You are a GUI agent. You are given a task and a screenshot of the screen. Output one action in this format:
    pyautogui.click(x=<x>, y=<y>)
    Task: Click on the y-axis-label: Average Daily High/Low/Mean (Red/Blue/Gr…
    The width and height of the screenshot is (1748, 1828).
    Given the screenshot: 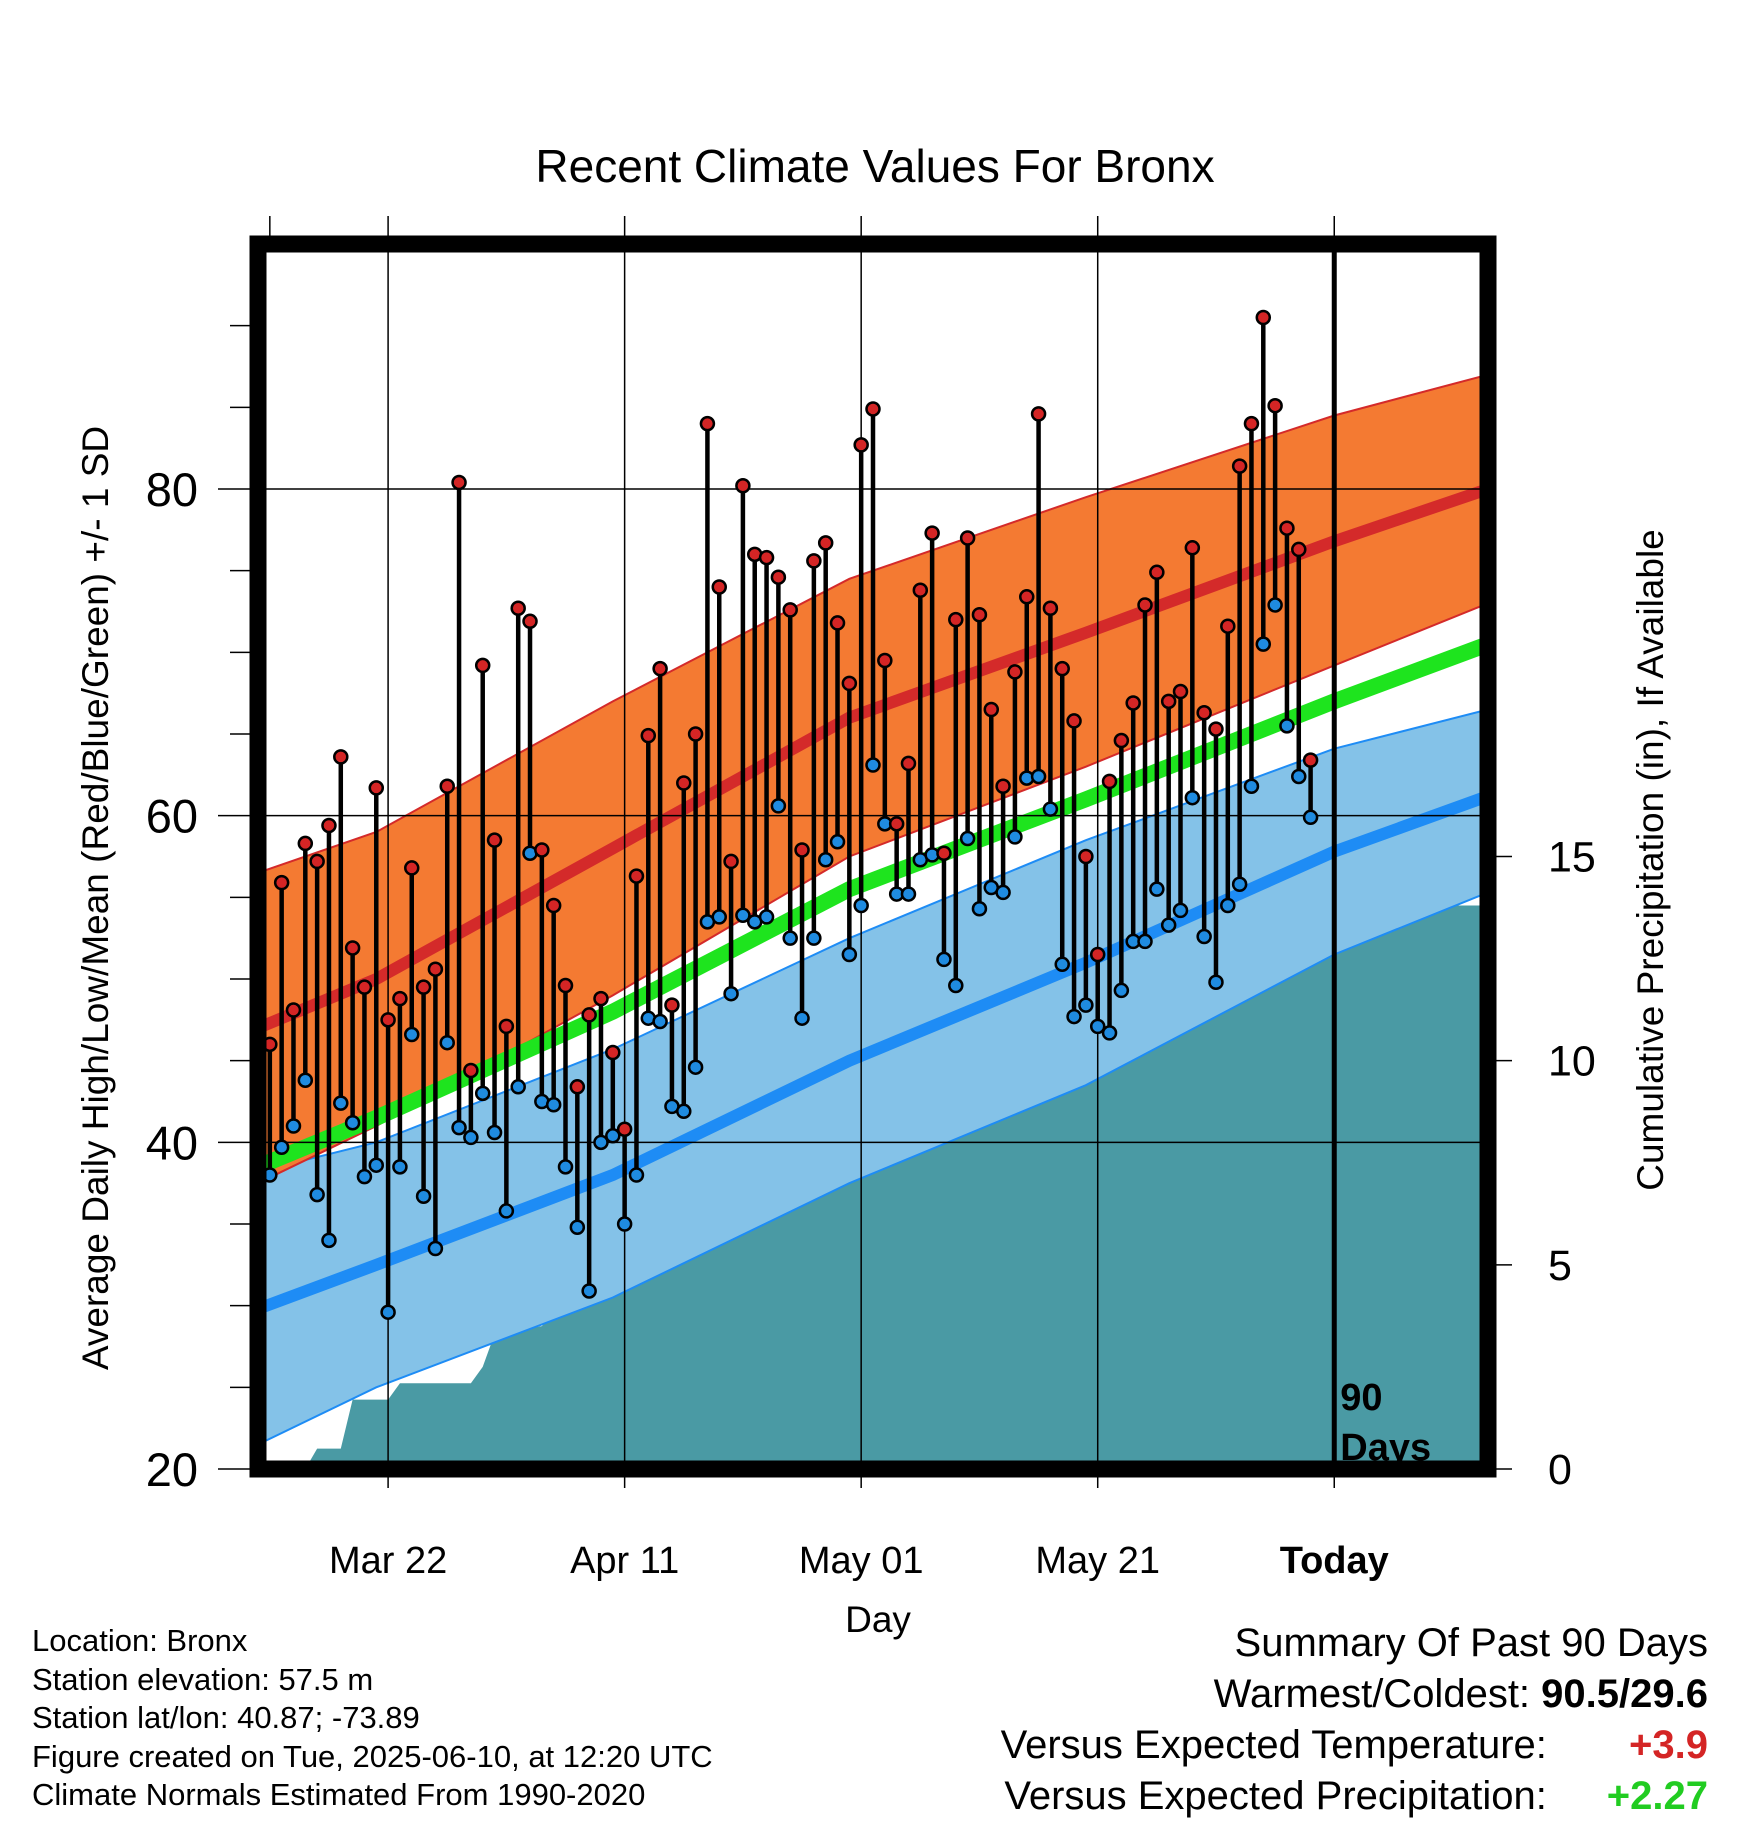 What is the action you would take?
    pyautogui.click(x=95, y=898)
    